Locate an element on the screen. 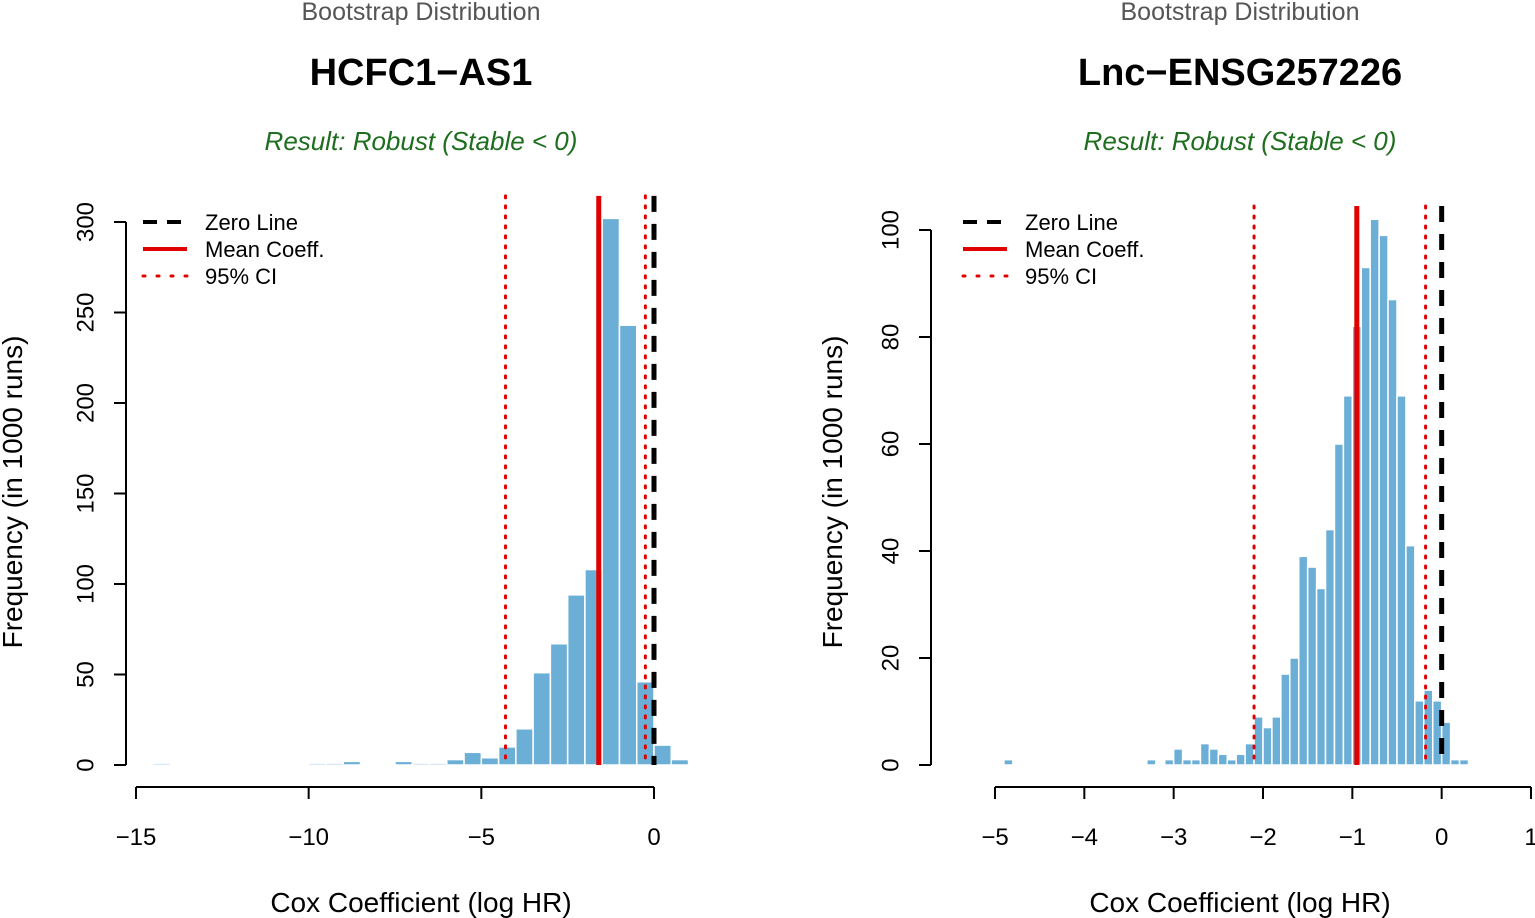  x-tick-label: −2 is located at coordinates (1262, 837).